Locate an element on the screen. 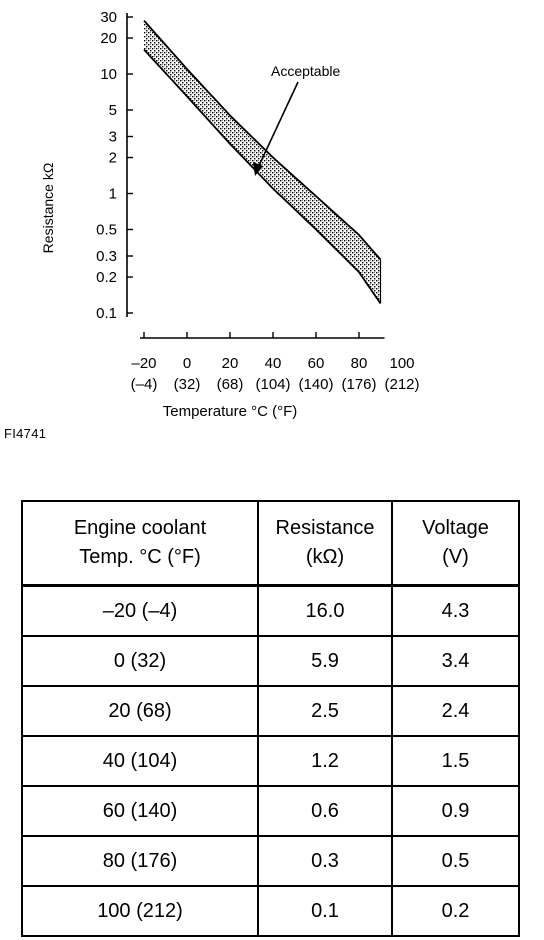 The width and height of the screenshot is (544, 940). cell-temp: 100 (212) is located at coordinates (140, 911).